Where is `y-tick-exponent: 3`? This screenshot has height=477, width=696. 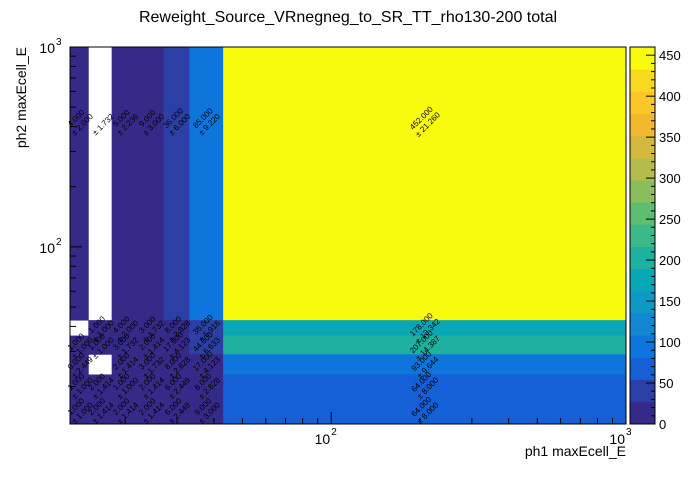
y-tick-exponent: 3 is located at coordinates (59, 42).